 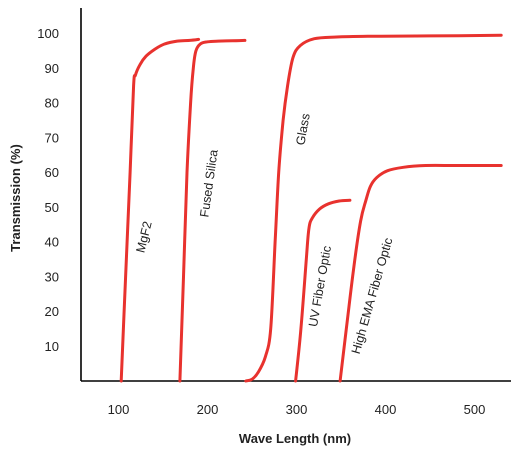 I want to click on x-tick-labels: 100 200 300 400 500, so click(x=297, y=409).